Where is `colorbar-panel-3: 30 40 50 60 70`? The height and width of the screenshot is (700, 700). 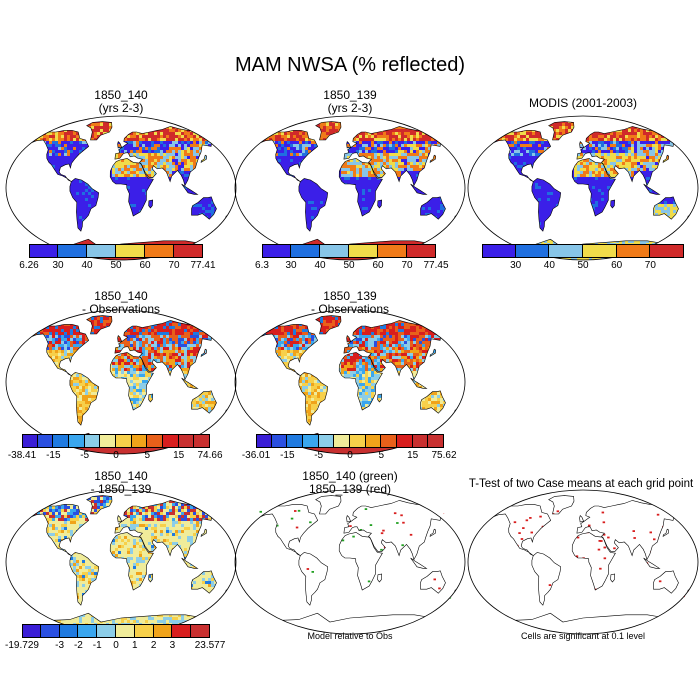 colorbar-panel-3: 30 40 50 60 70 is located at coordinates (583, 257).